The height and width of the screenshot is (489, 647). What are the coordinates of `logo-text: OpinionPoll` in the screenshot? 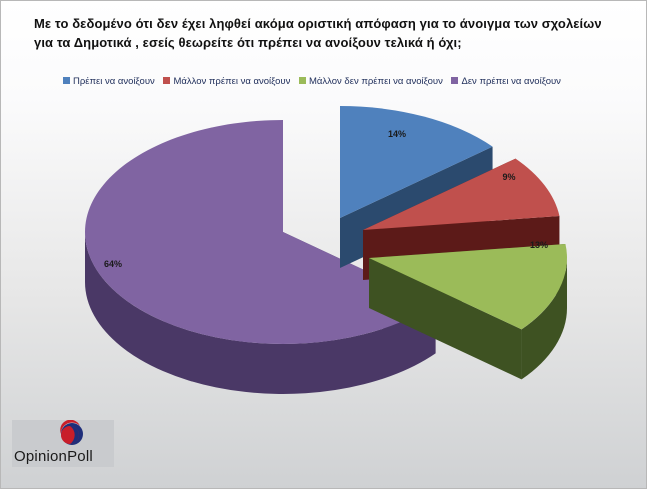 It's located at (53, 456).